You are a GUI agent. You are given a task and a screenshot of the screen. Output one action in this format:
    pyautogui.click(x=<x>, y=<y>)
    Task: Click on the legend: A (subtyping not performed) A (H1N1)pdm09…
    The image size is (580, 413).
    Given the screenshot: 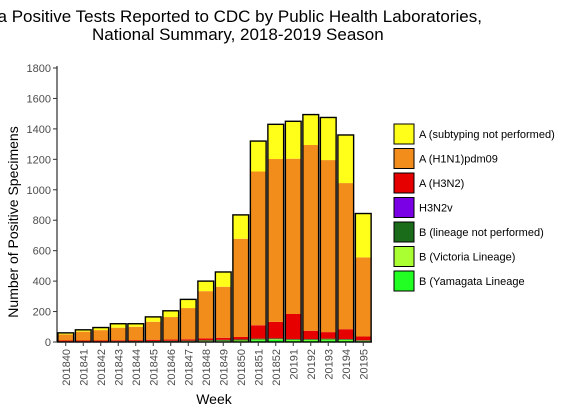 What is the action you would take?
    pyautogui.click(x=474, y=207)
    